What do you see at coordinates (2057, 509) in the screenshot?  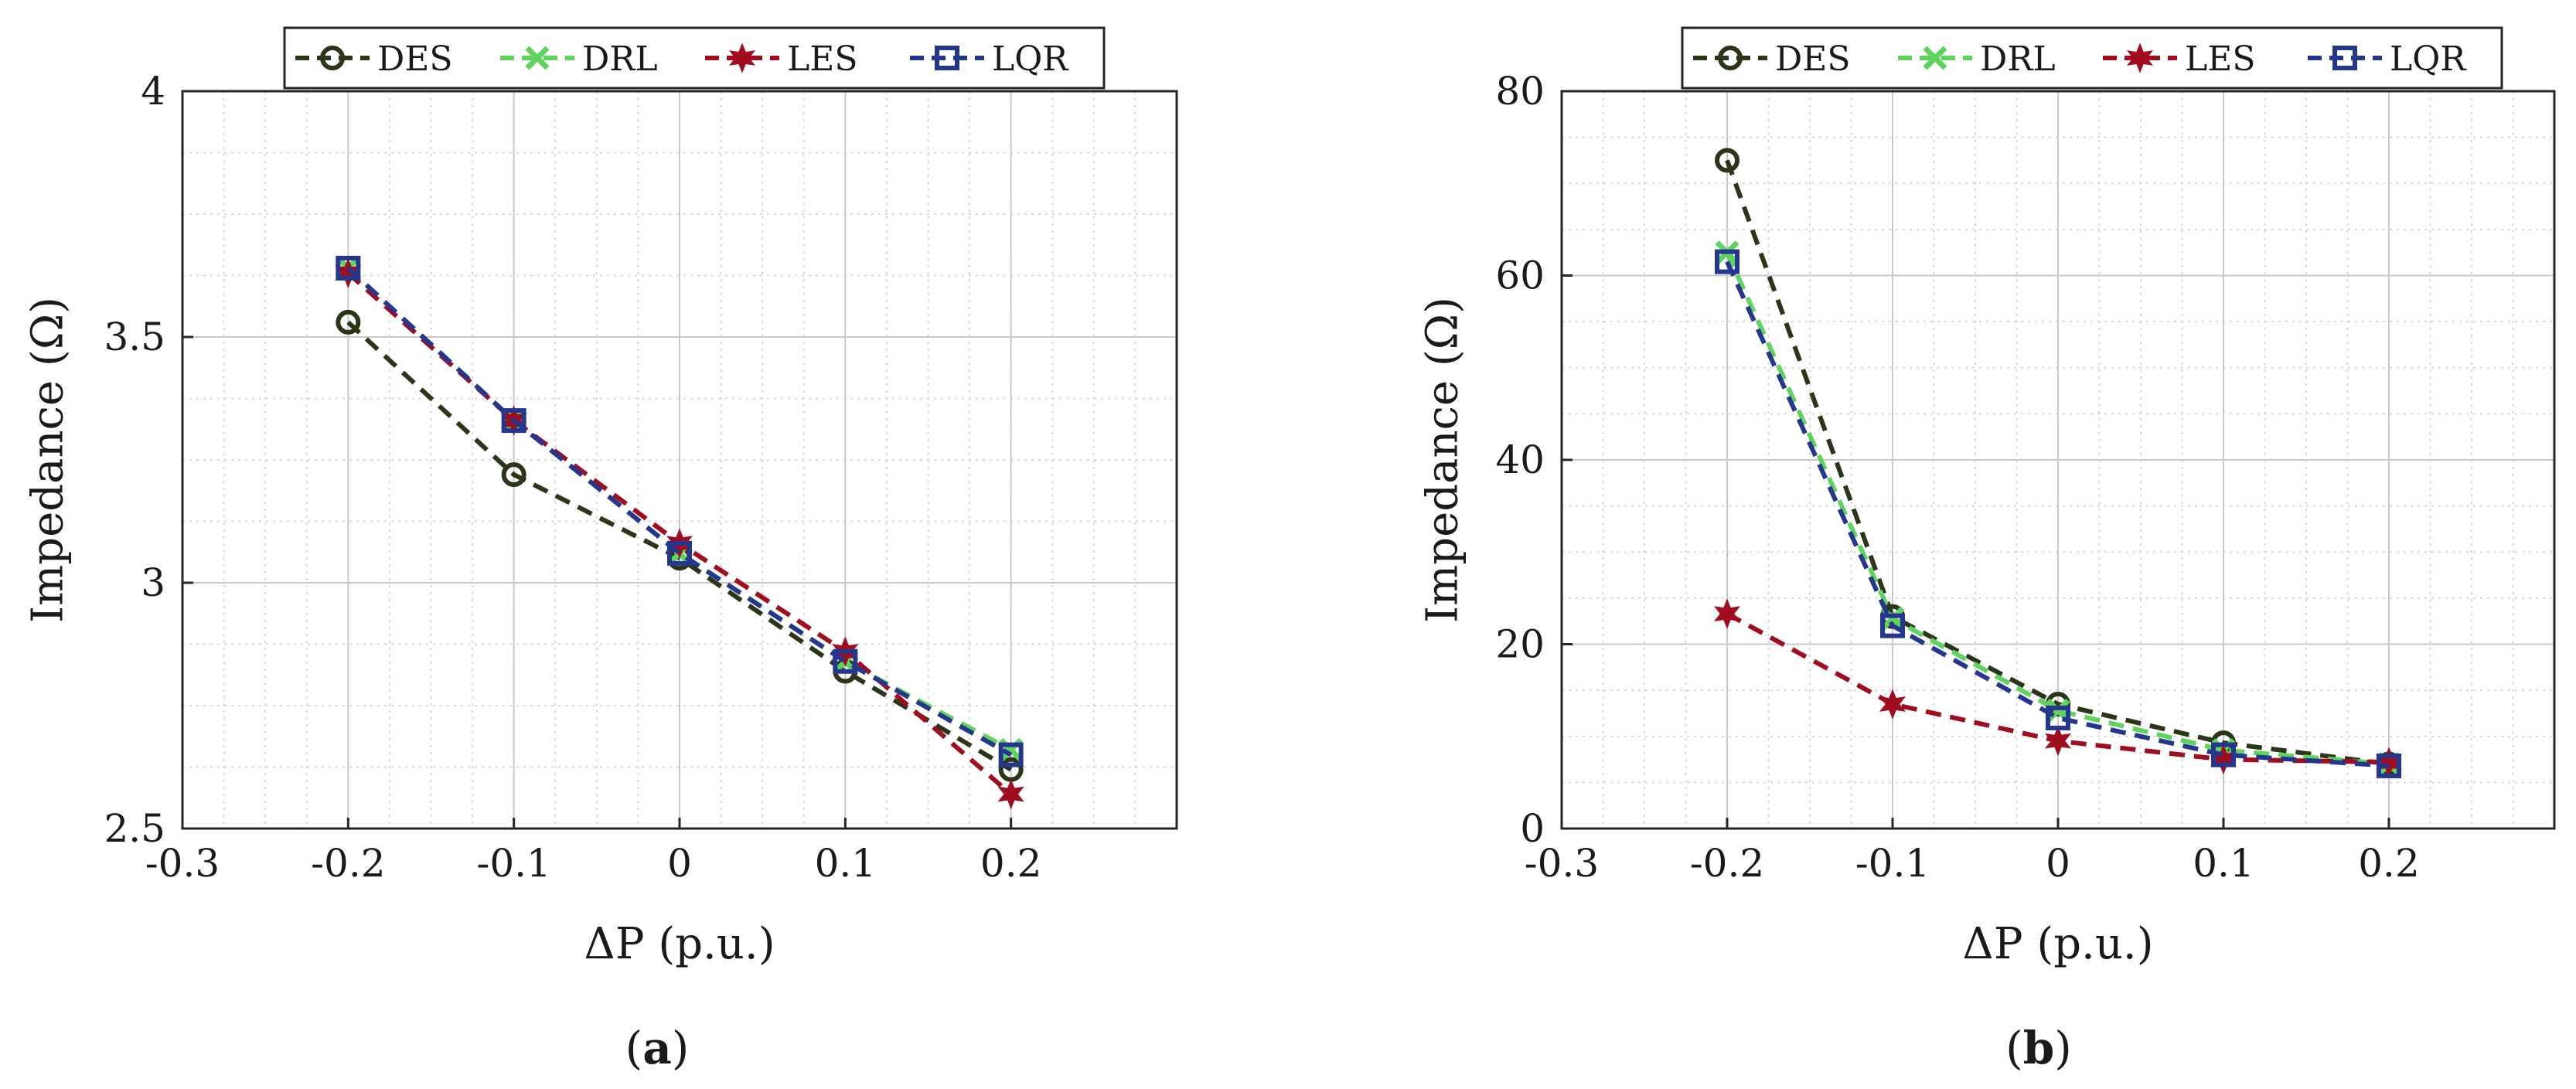 I see `series-line-drl` at bounding box center [2057, 509].